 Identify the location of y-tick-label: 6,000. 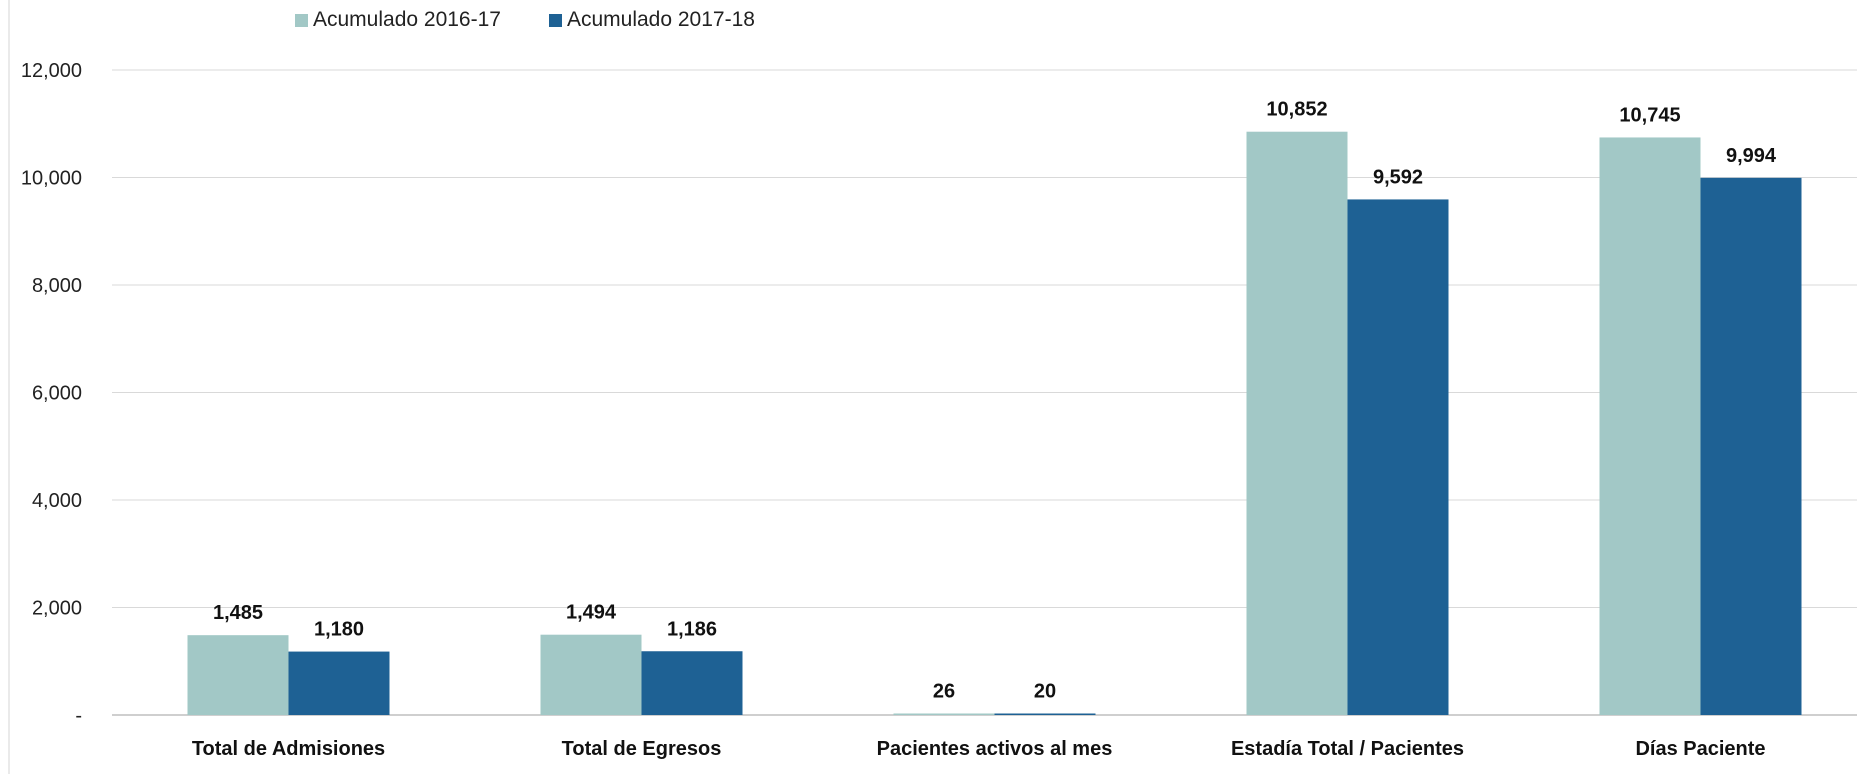
(57, 394).